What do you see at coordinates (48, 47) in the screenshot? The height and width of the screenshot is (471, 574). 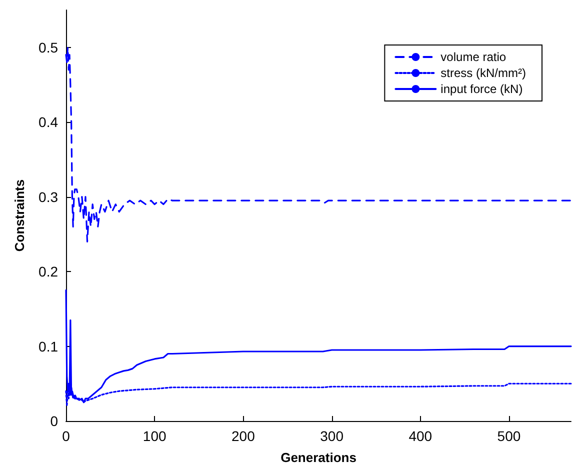 I see `y-tick-label: 0.5` at bounding box center [48, 47].